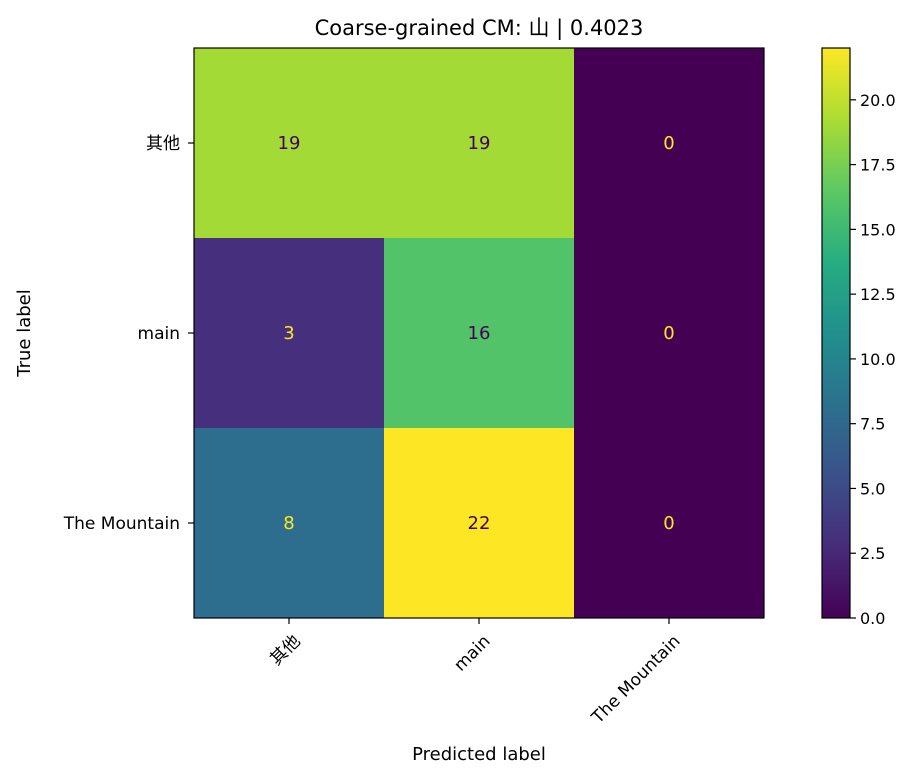  I want to click on cell-value-label: 8, so click(288, 523).